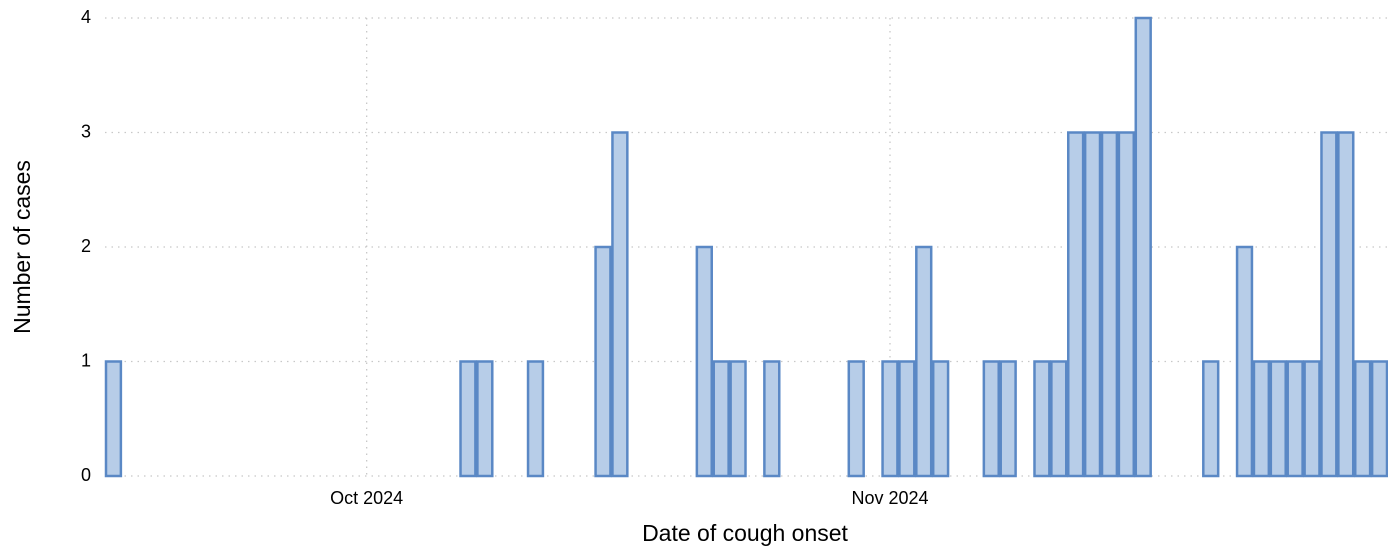  Describe the element at coordinates (86, 131) in the screenshot. I see `y-tick-label: 3` at that location.